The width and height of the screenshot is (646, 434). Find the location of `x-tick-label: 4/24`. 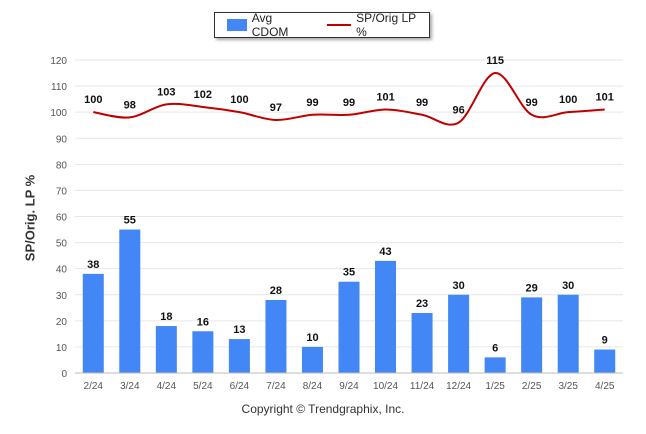

x-tick-label: 4/24 is located at coordinates (167, 386).